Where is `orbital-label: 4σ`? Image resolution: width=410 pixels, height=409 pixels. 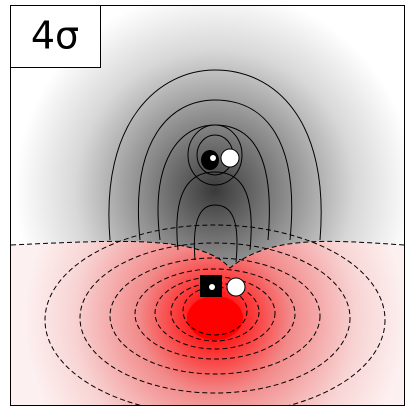
orbital-label: 4σ is located at coordinates (55, 36).